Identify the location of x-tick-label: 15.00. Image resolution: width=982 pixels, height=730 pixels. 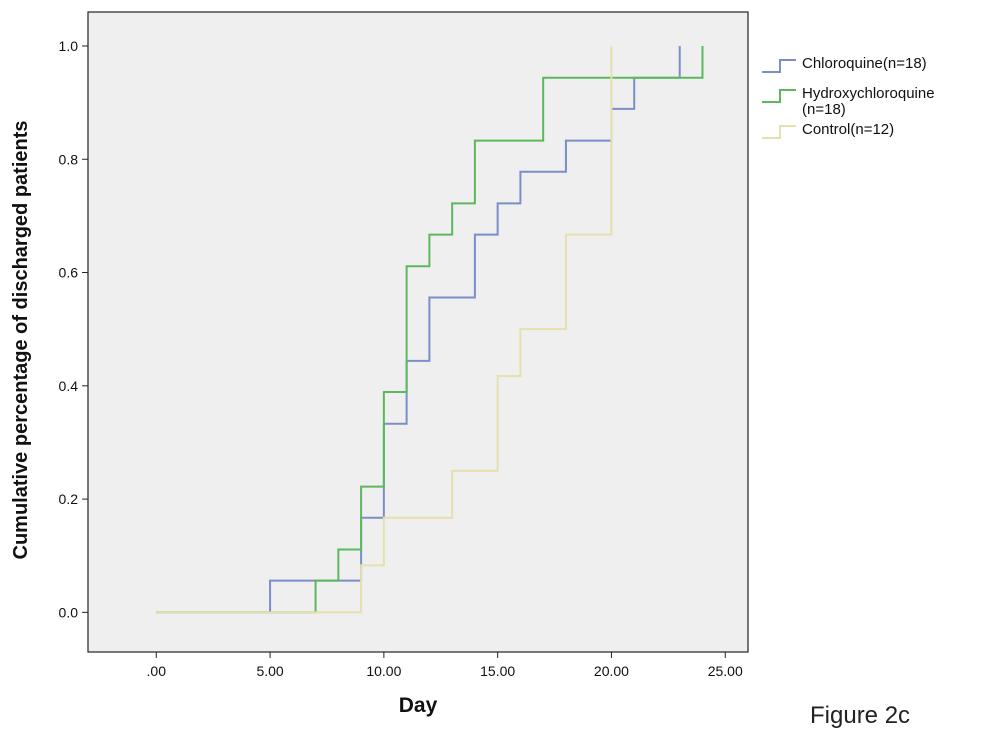
(497, 671).